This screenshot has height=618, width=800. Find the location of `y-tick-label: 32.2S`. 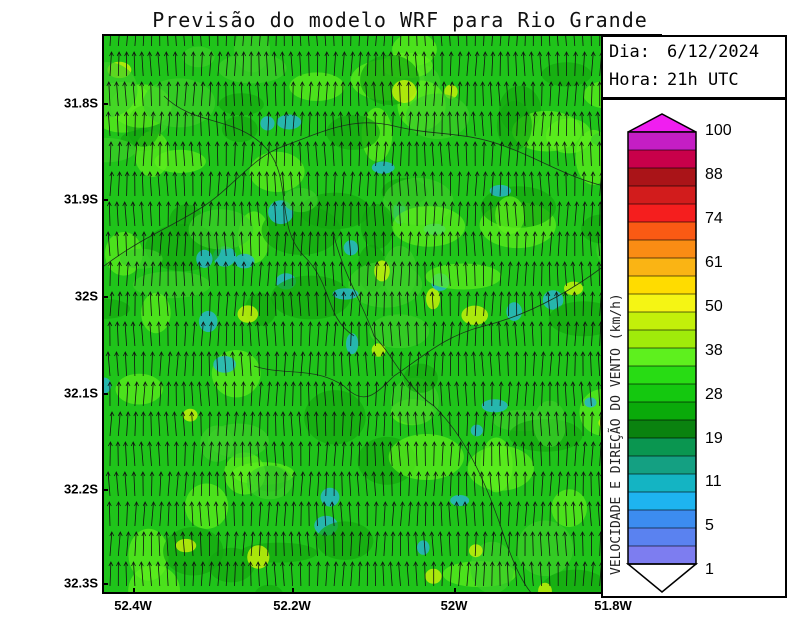

y-tick-label: 32.2S is located at coordinates (81, 489).